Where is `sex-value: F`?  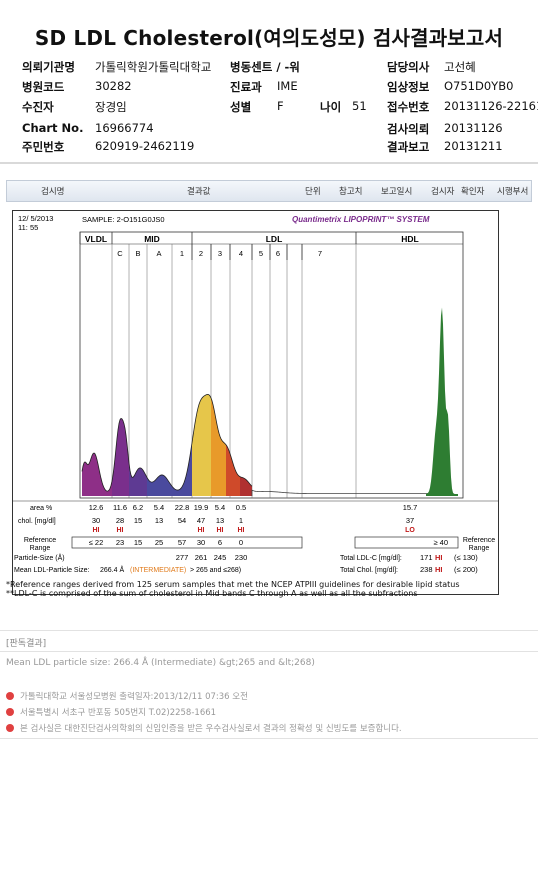 sex-value: F is located at coordinates (280, 106).